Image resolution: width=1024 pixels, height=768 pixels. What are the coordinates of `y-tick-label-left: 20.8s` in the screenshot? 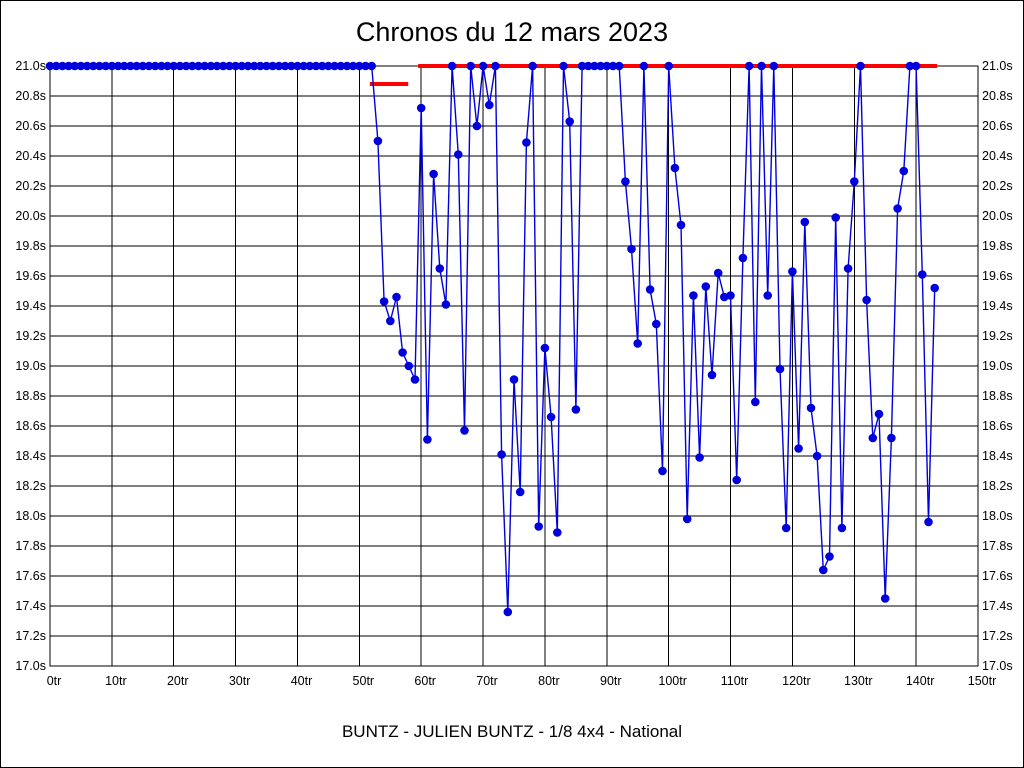 It's located at (30, 96).